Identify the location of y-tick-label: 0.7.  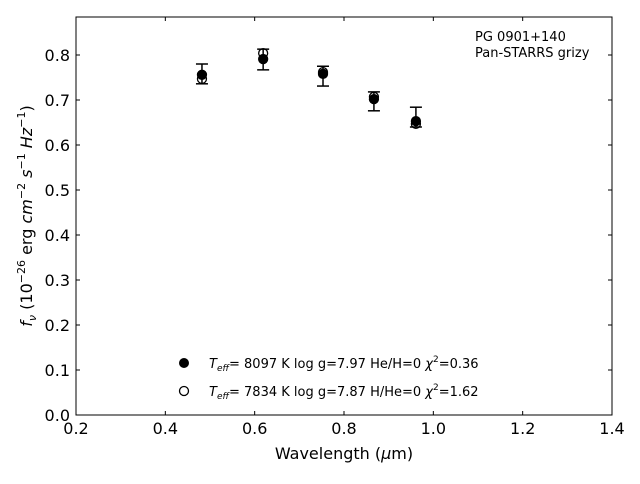
(57, 100).